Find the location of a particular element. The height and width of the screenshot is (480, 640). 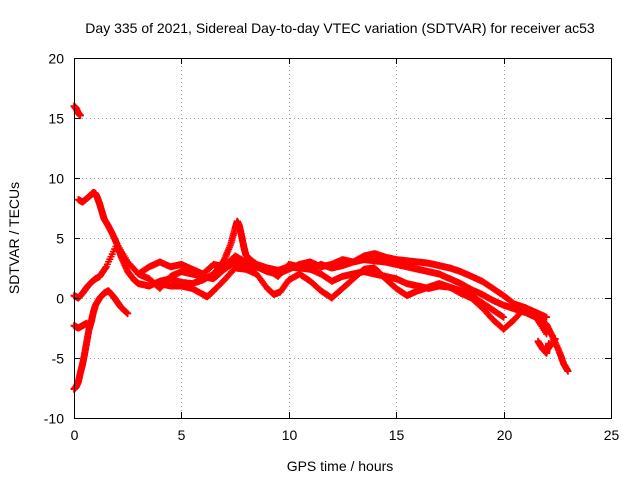

series-trace-a is located at coordinates (77, 111).